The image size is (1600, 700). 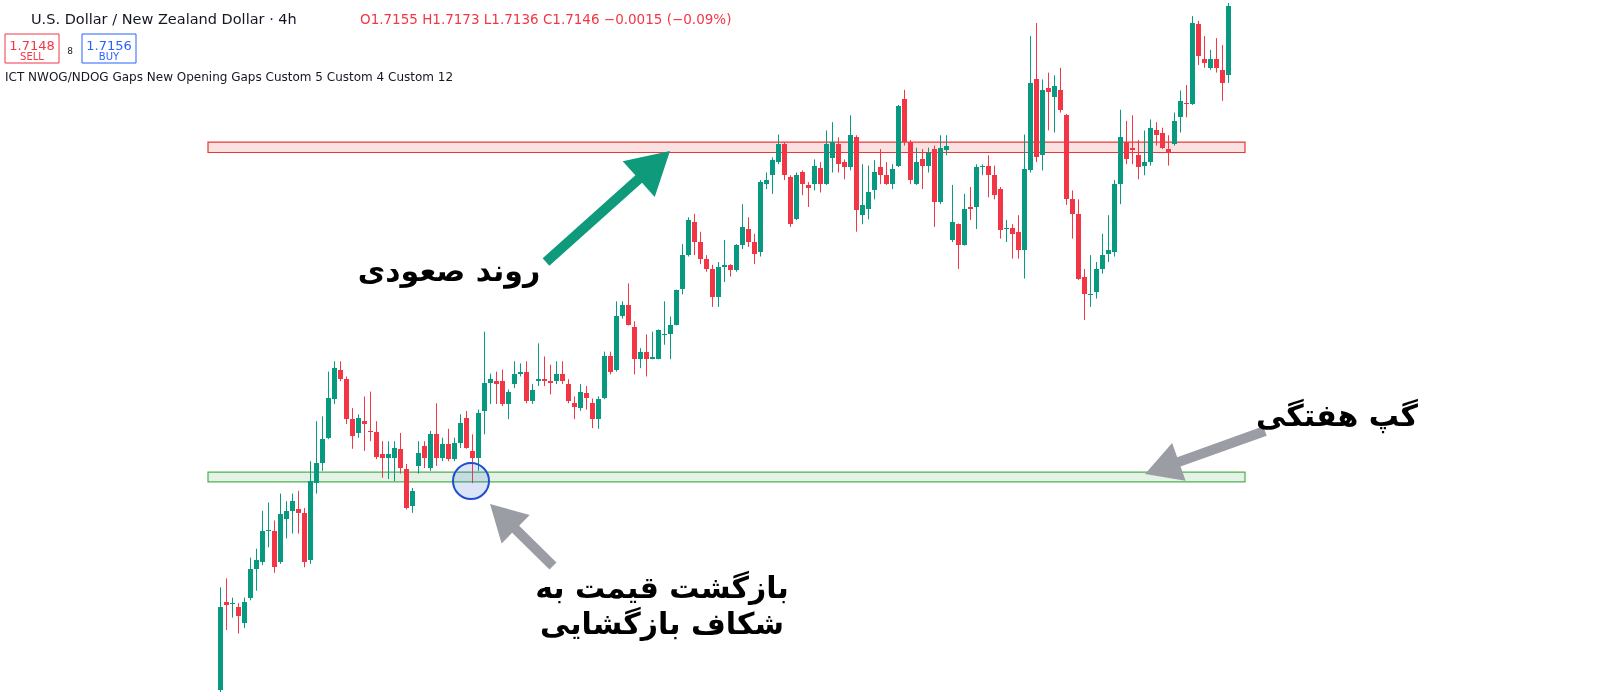 I want to click on annotation: 8, so click(x=70, y=51).